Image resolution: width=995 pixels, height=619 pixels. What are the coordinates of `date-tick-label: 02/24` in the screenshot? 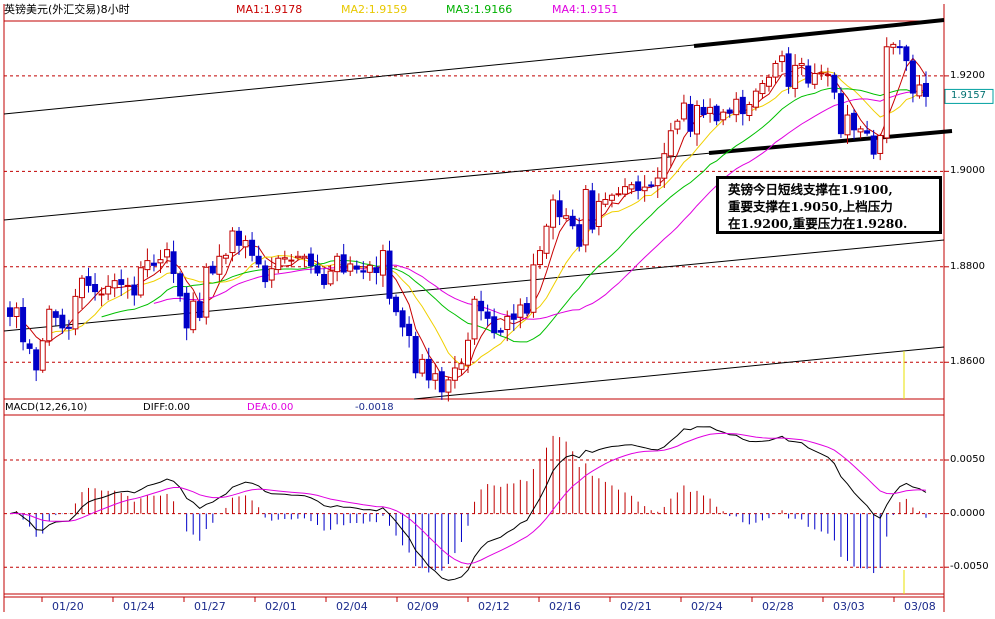 It's located at (707, 606).